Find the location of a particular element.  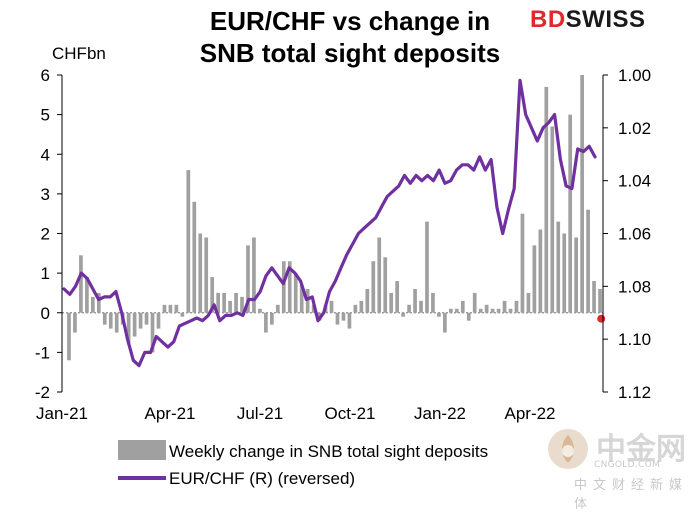

x-tick-label: Apr-21 is located at coordinates (169, 413).